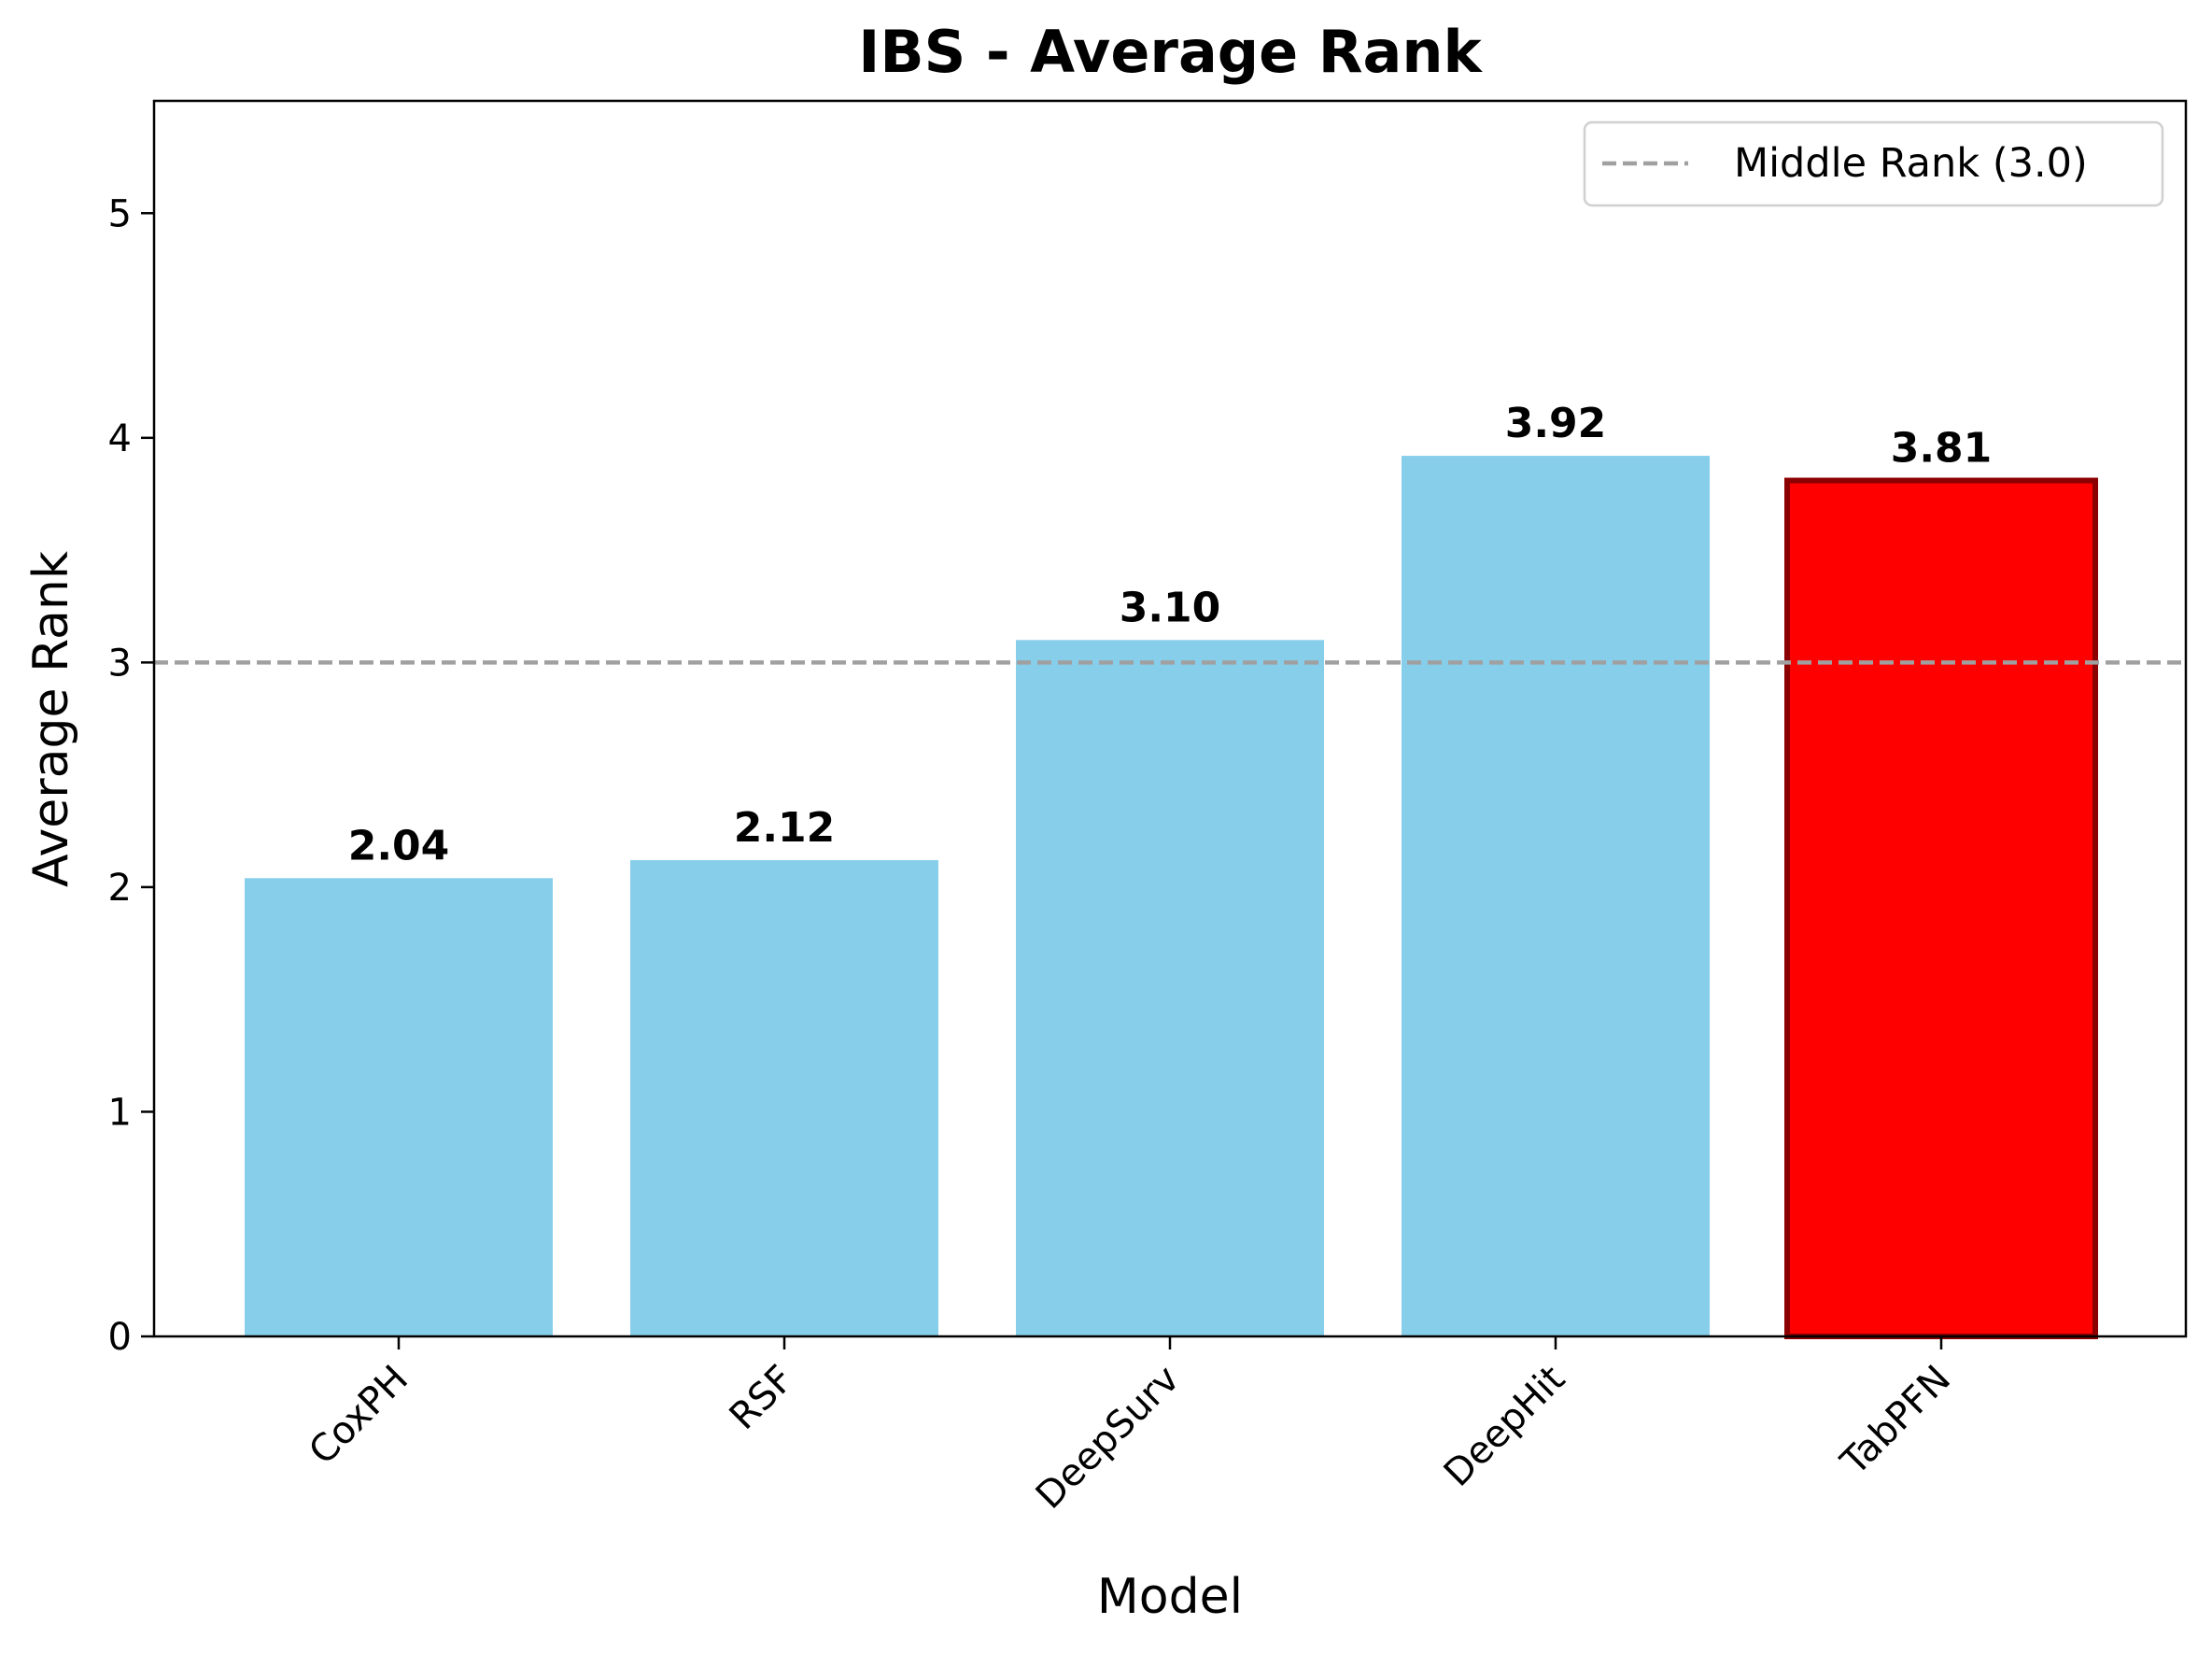  What do you see at coordinates (120, 889) in the screenshot?
I see `y-tick-label-2: 2` at bounding box center [120, 889].